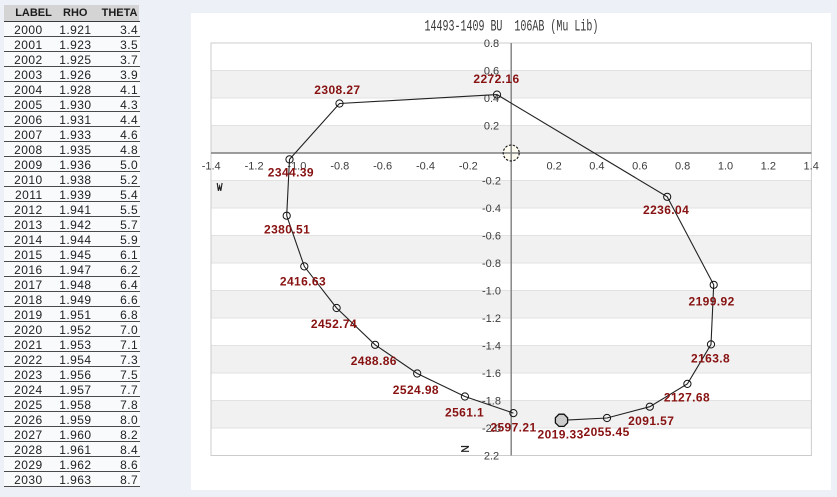 This screenshot has width=837, height=497. Describe the element at coordinates (491, 374) in the screenshot. I see `svg-text: -1.6` at that location.